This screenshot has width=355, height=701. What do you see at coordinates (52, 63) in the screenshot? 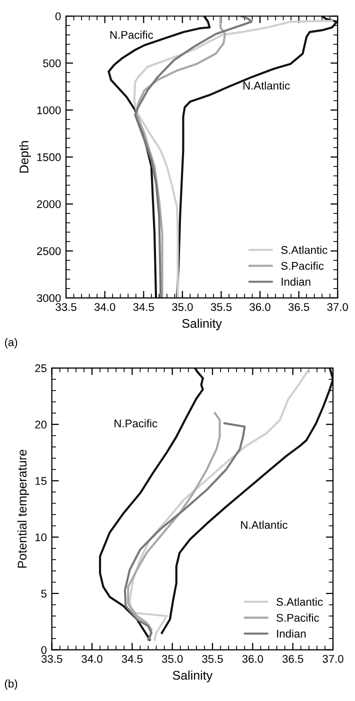
I see `y-tick-label: 500` at bounding box center [52, 63].